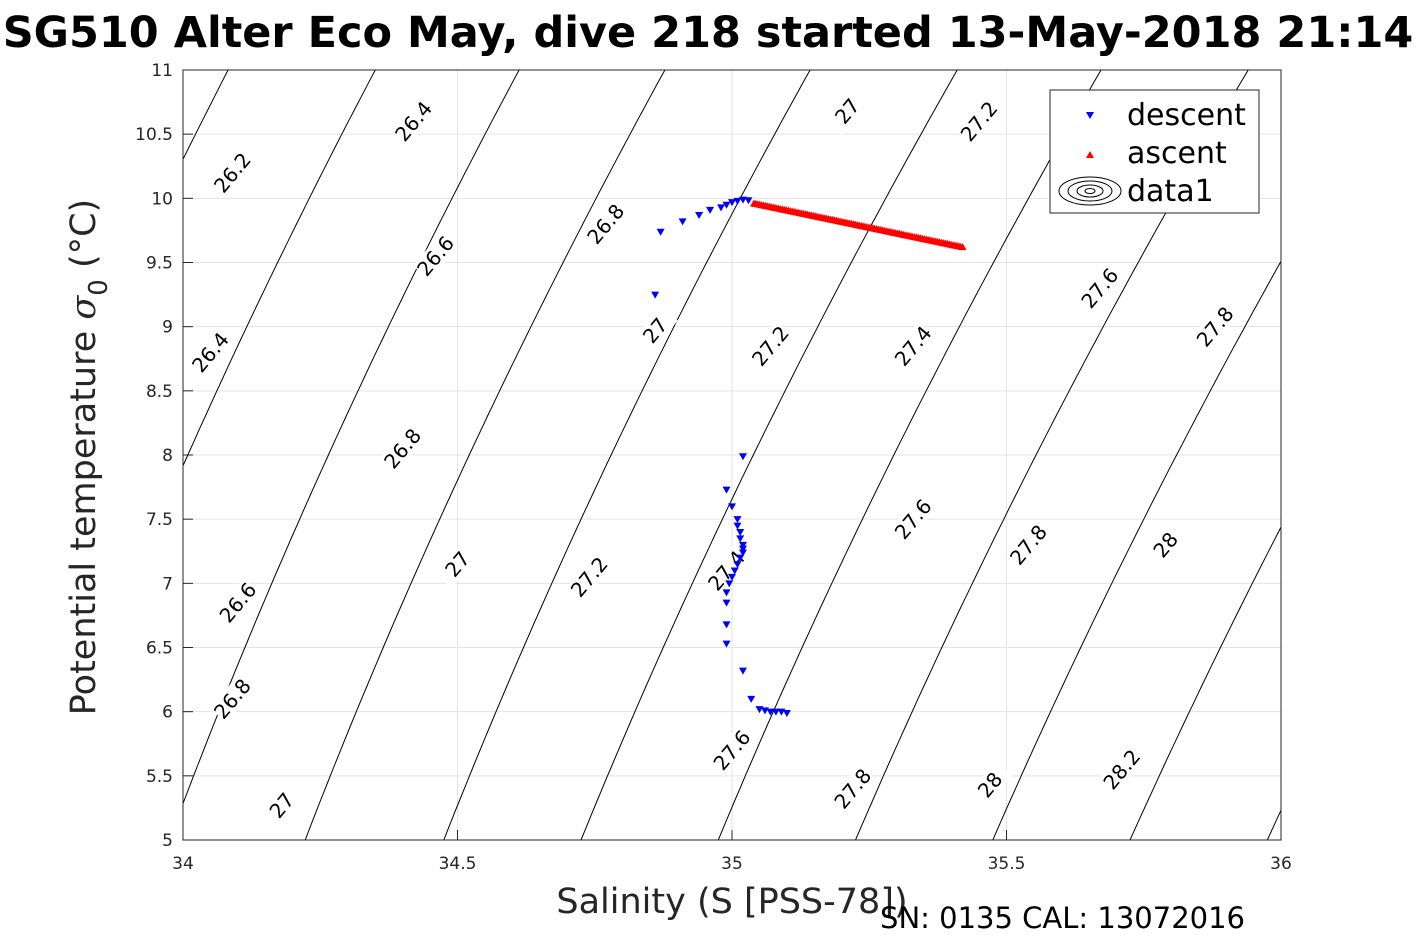  What do you see at coordinates (721, 456) in the screenshot?
I see `descent-series` at bounding box center [721, 456].